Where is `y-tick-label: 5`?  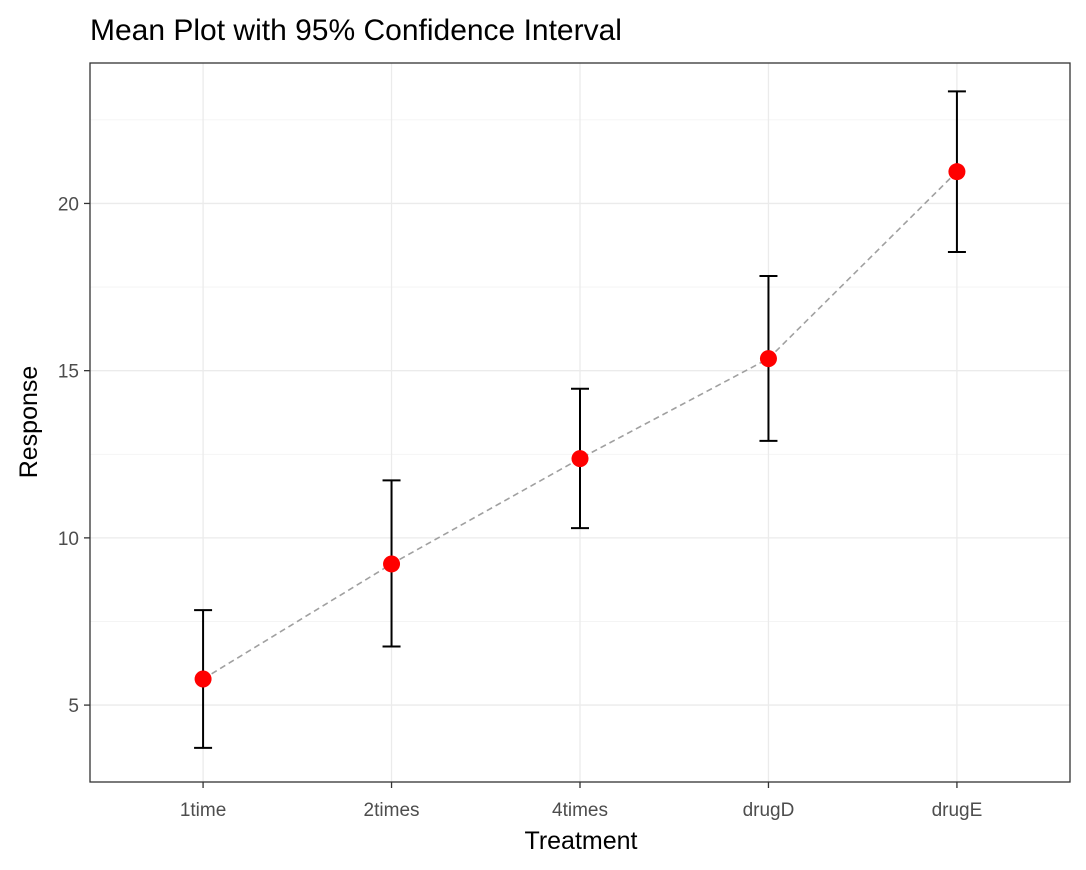 y-tick-label: 5 is located at coordinates (73, 706).